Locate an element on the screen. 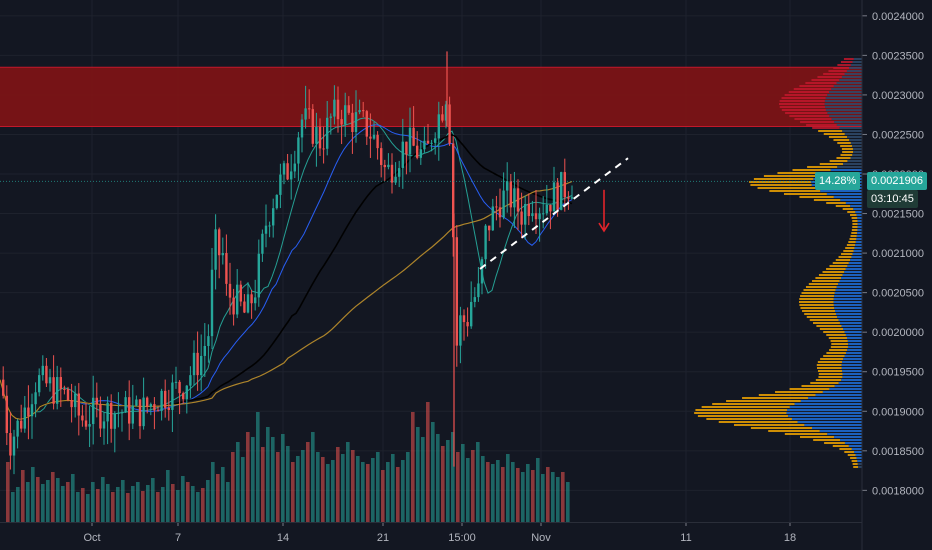 Image resolution: width=932 pixels, height=550 pixels. y-tick-label: 0.0019000 is located at coordinates (898, 412).